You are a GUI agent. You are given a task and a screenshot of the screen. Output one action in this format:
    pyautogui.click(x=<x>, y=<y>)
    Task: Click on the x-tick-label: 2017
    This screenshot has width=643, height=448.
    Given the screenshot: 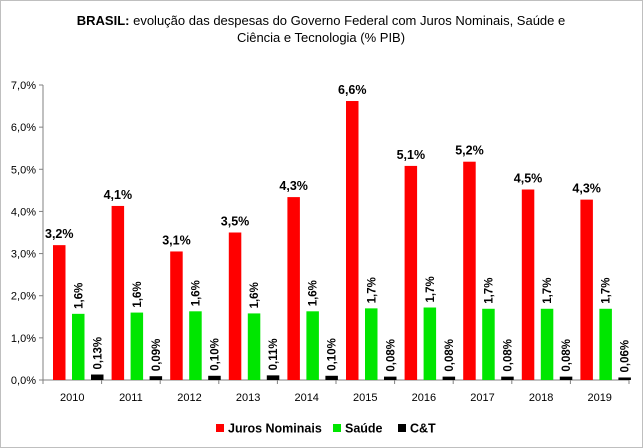 What is the action you would take?
    pyautogui.click(x=482, y=398)
    